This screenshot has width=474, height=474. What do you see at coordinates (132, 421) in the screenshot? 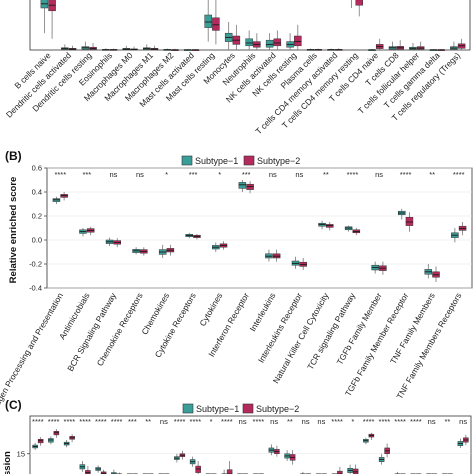
I see `c-significance-label: ***` at bounding box center [132, 421].